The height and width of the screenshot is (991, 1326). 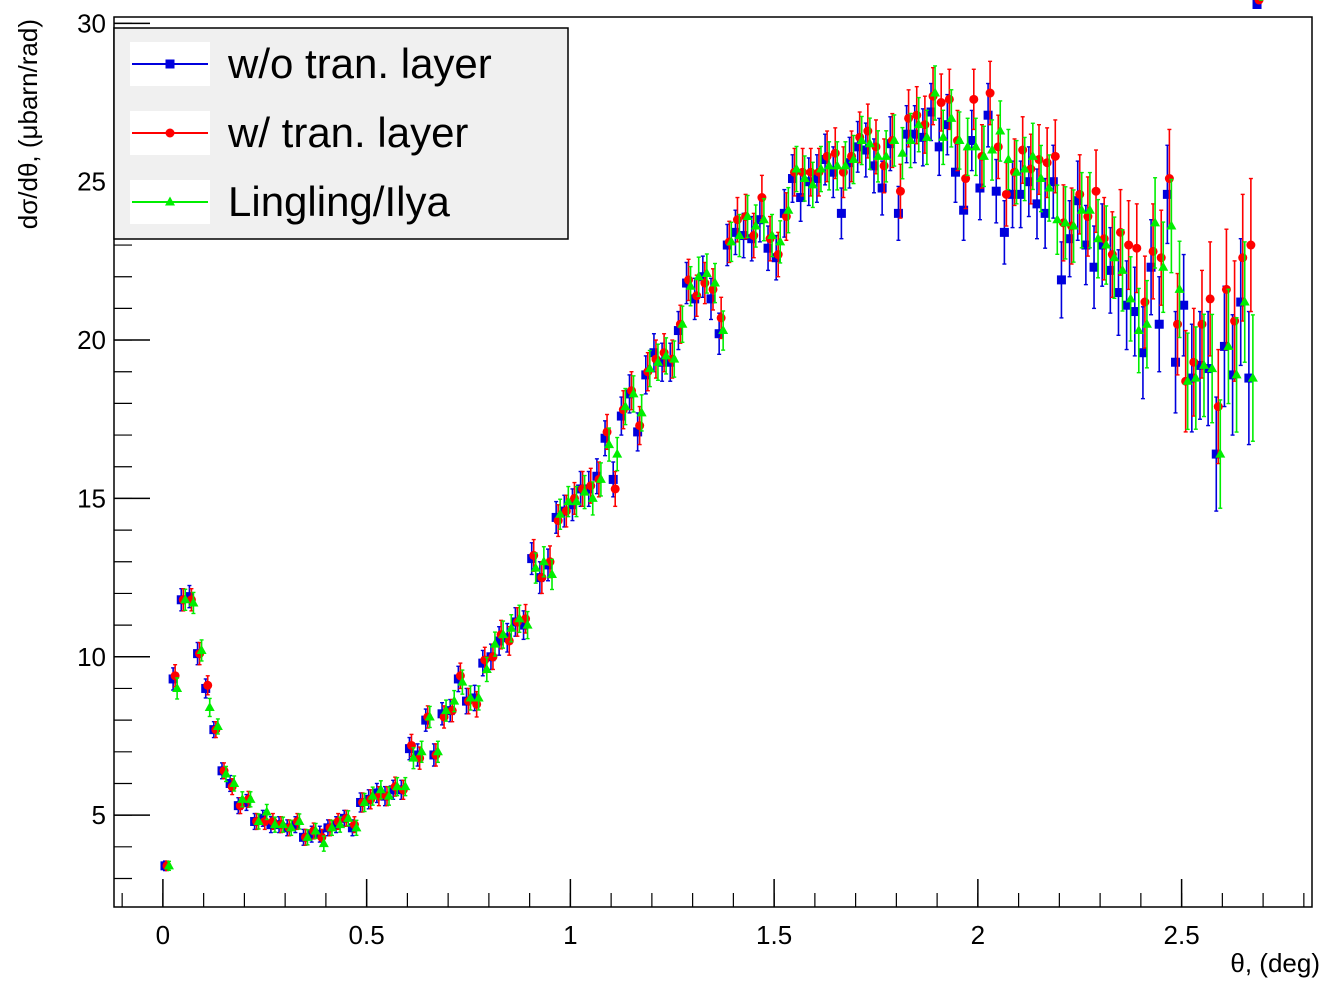 I want to click on y-tick-label: 10, so click(x=91, y=657).